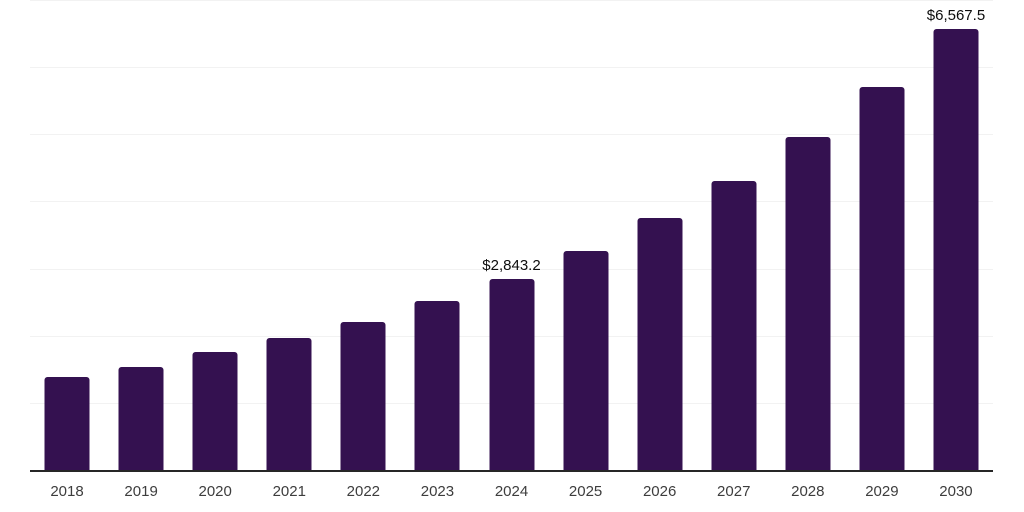  What do you see at coordinates (215, 491) in the screenshot?
I see `x-tick-label-2020: 2020` at bounding box center [215, 491].